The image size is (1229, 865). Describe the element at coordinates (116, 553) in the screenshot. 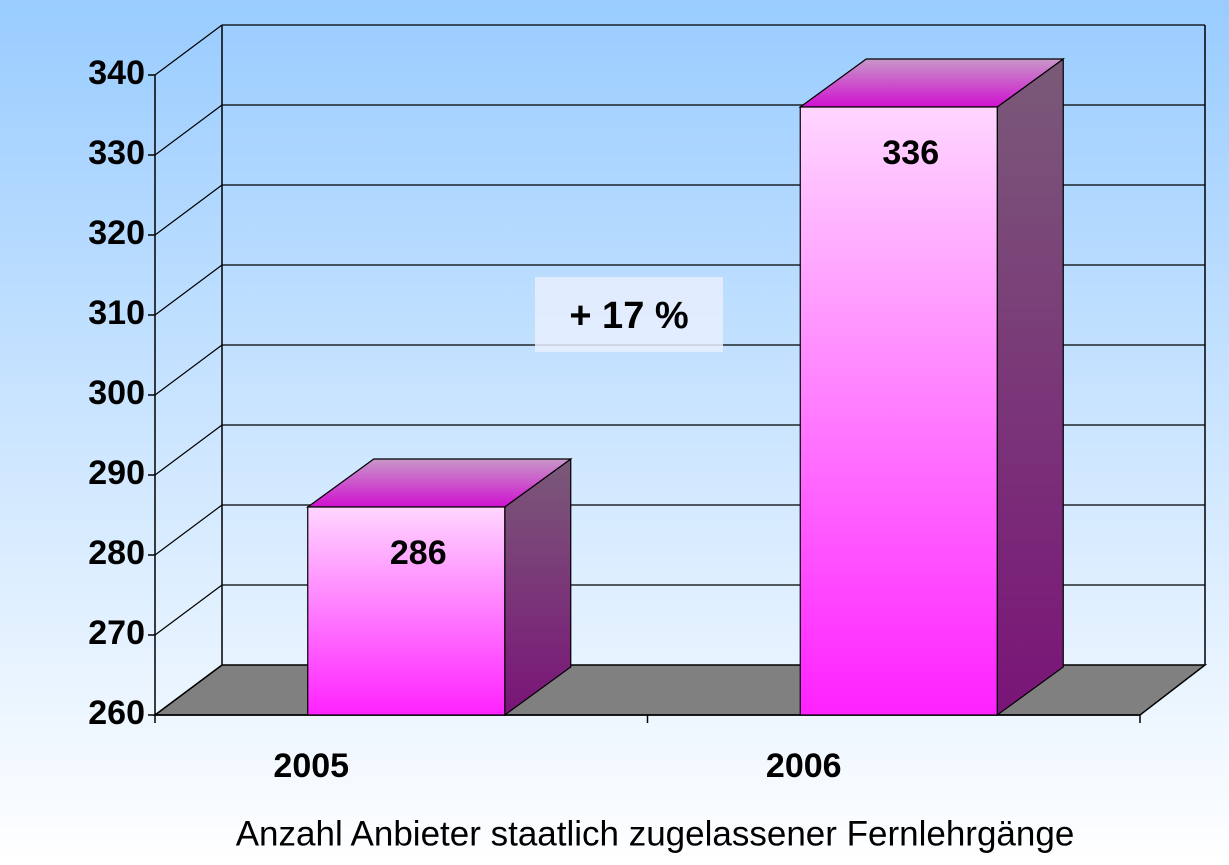

I see `y-tick-label: 280` at that location.